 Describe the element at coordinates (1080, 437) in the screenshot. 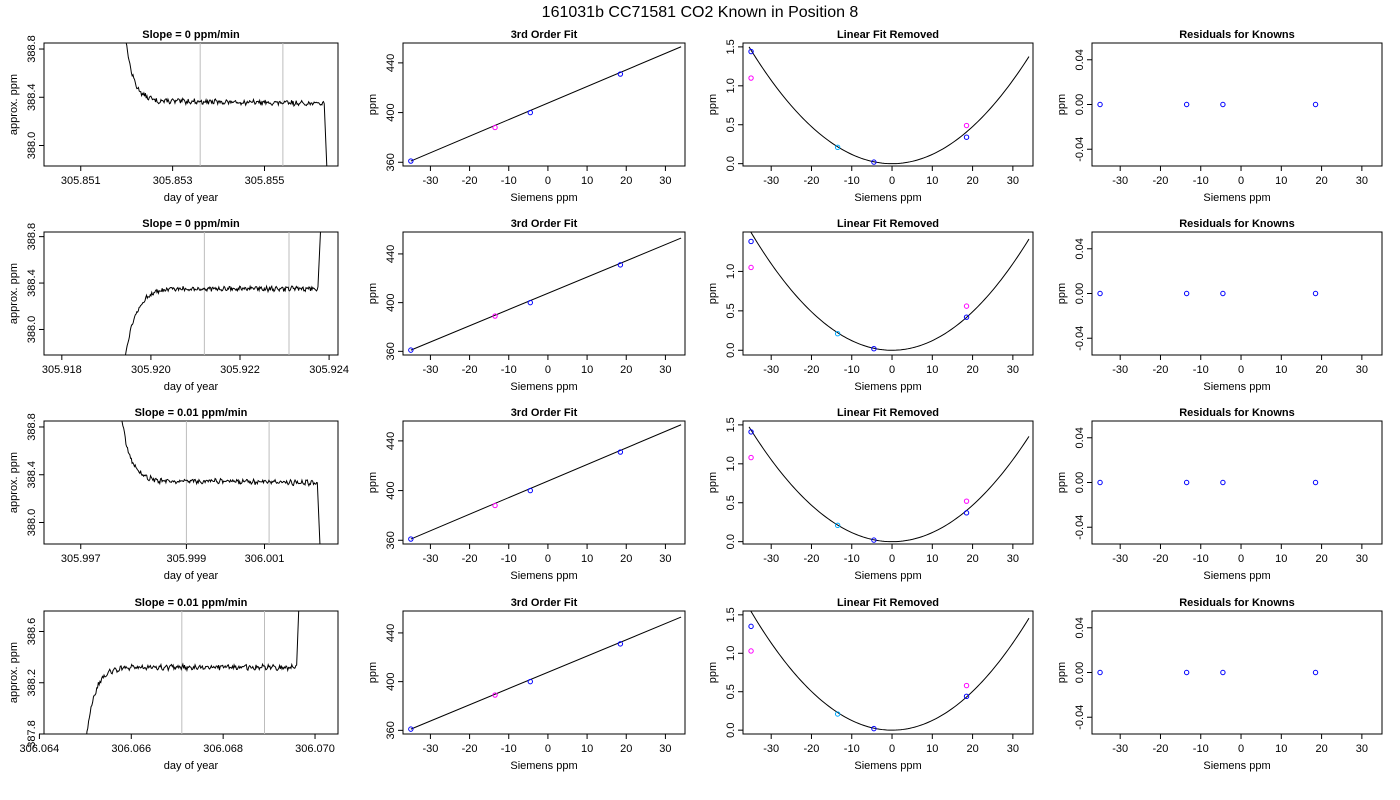

I see `y-tick-label: 0.04` at that location.